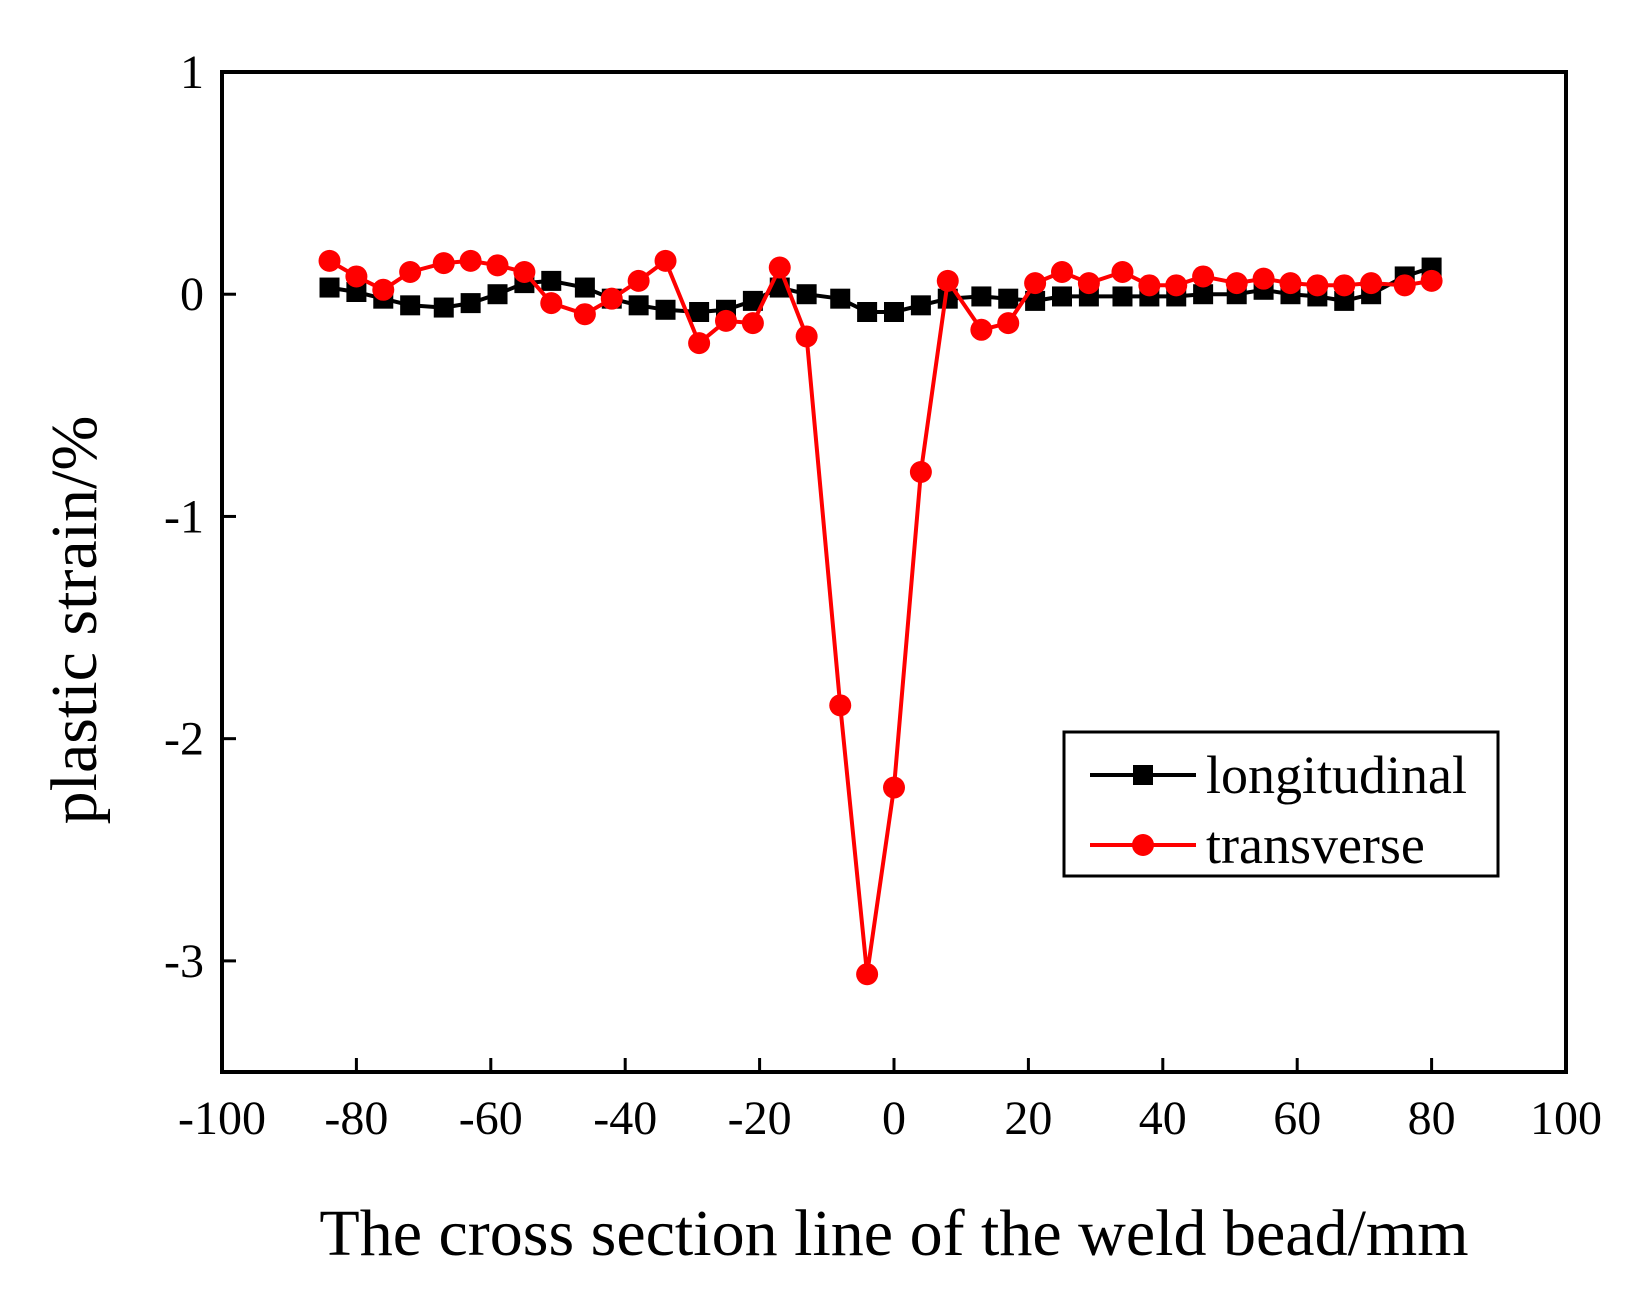 This screenshot has width=1636, height=1293. I want to click on x-tick-label: 40, so click(1163, 1118).